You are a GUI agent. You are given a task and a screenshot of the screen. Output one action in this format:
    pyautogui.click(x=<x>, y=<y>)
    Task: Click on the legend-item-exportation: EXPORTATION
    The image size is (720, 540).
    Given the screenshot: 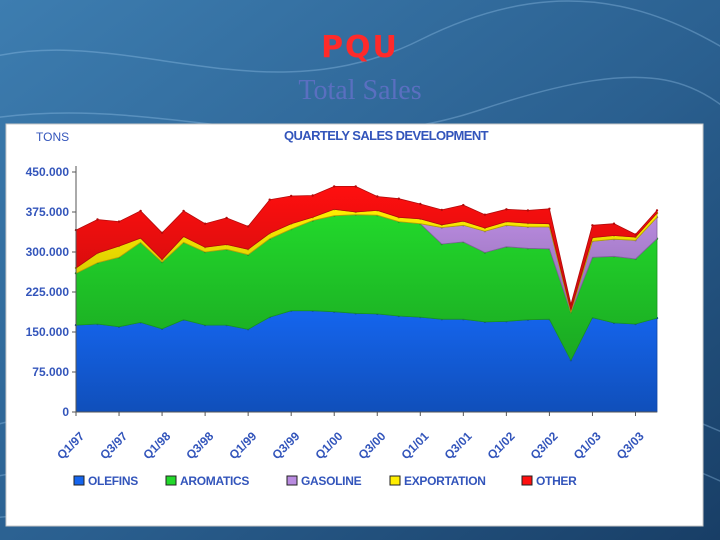 What is the action you would take?
    pyautogui.click(x=437, y=481)
    